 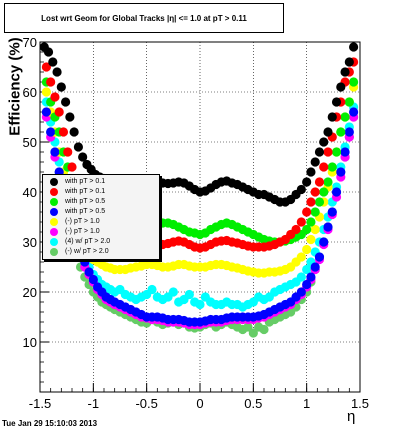 I want to click on x-tick-label: -1.5, so click(x=40, y=403).